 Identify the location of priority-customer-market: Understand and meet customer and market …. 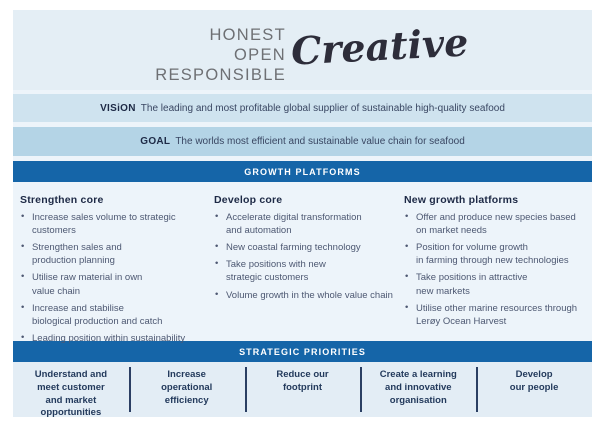
(71, 394).